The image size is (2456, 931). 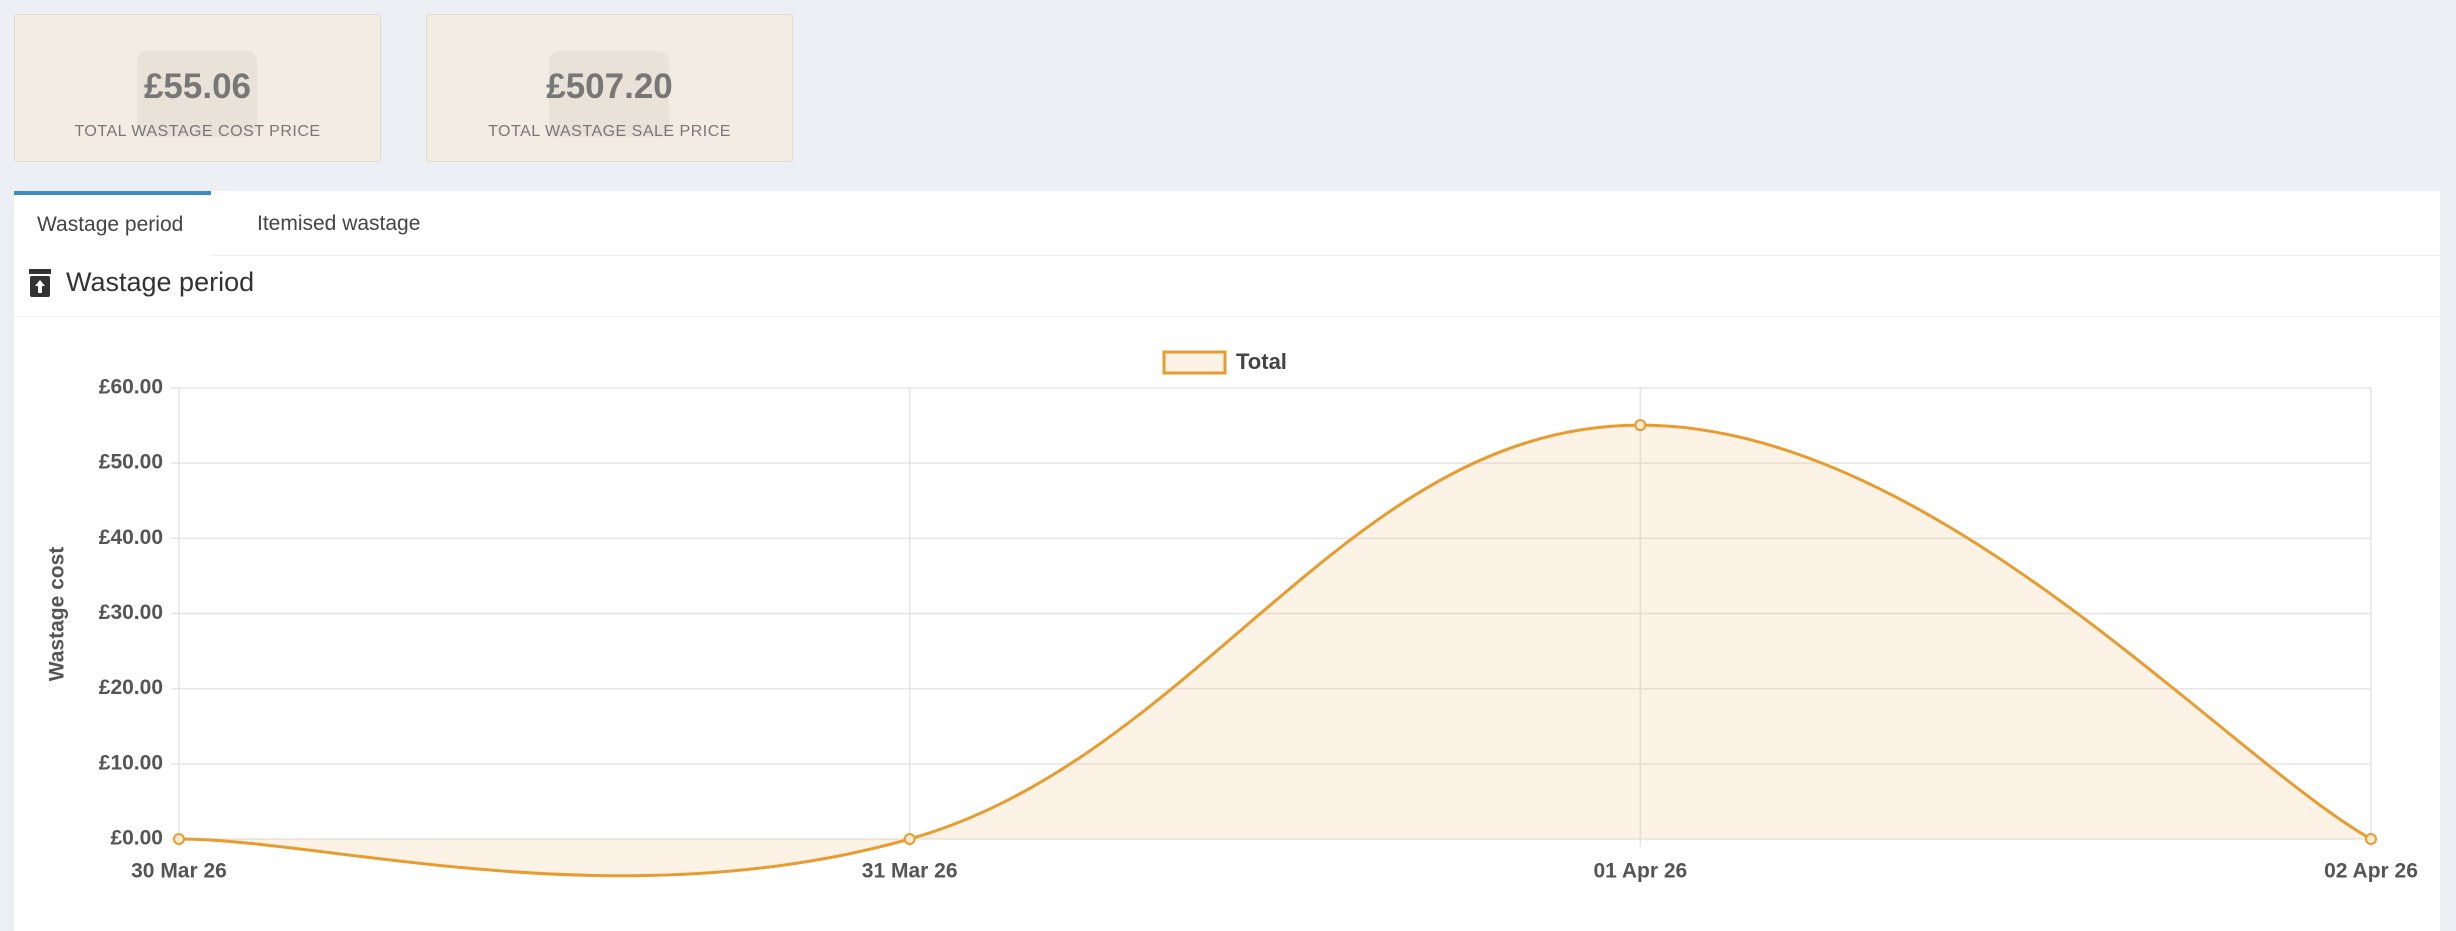 I want to click on card-value: £55.06, so click(x=197, y=86).